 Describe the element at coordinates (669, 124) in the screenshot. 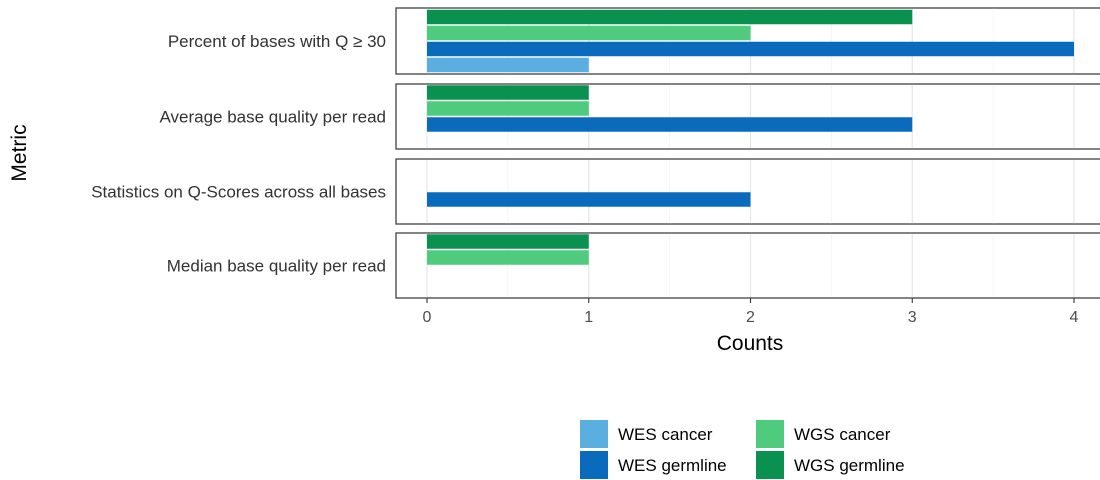

I see `bar-wes-germline-average-base-quality-per-read` at that location.